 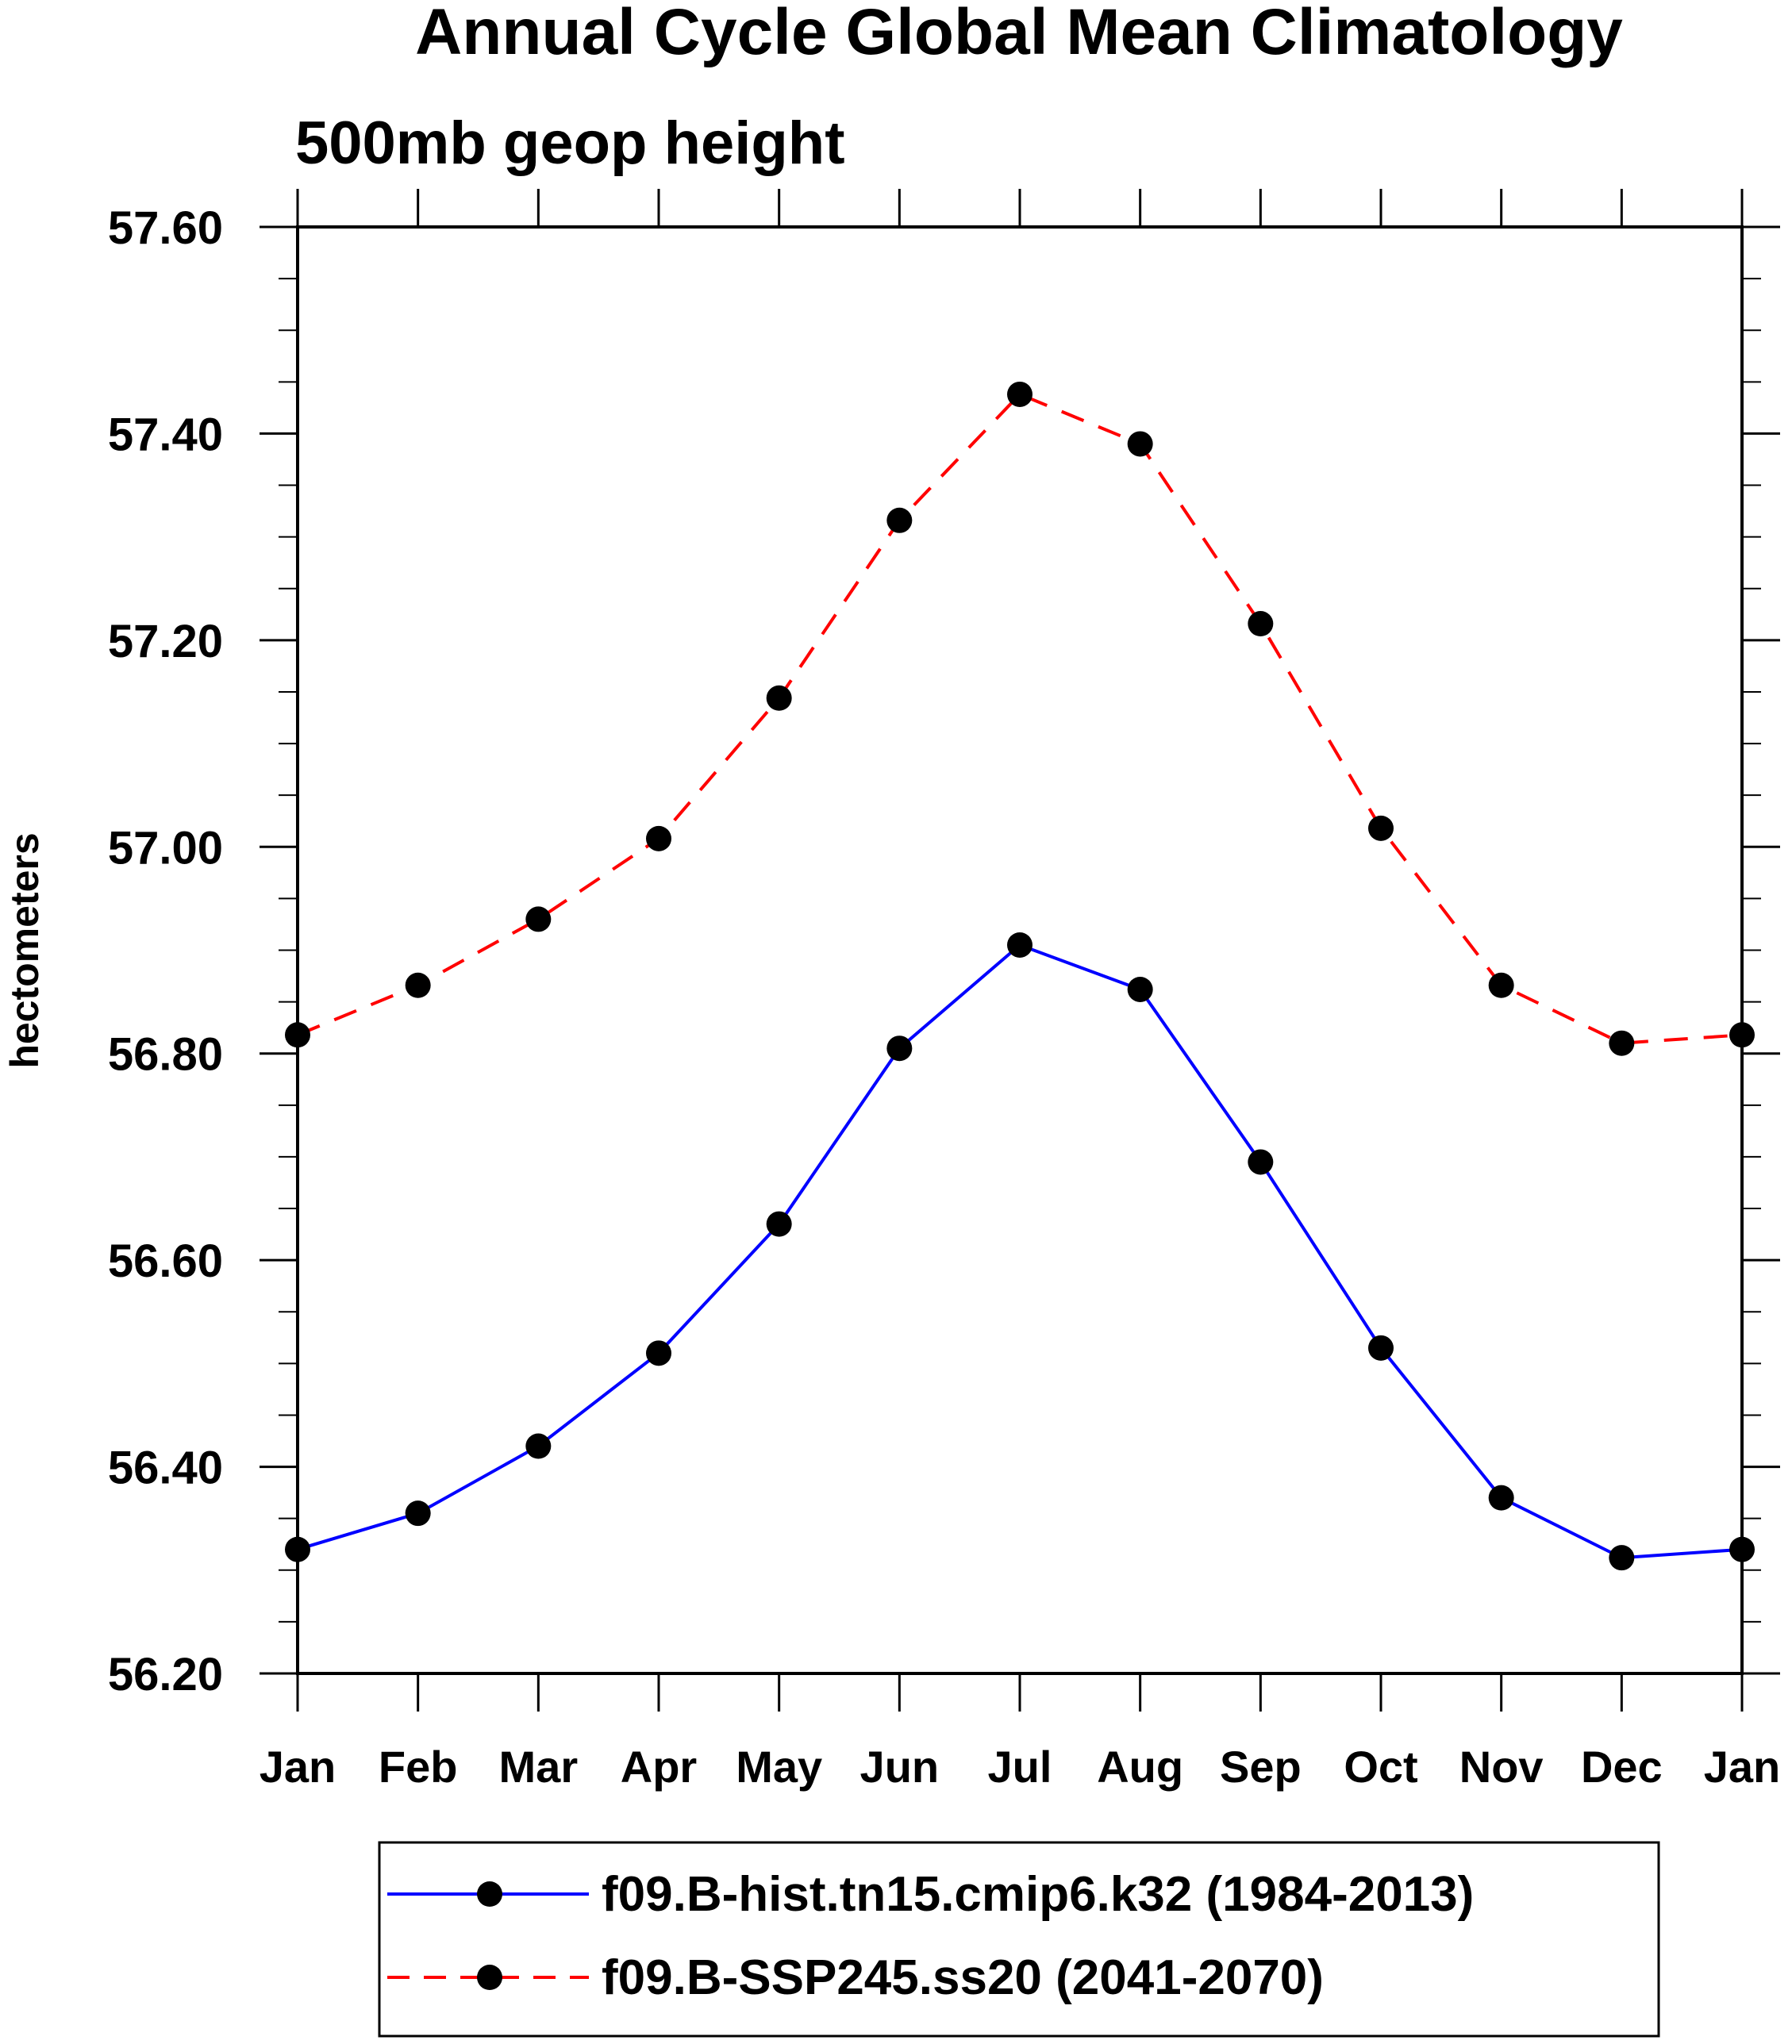 I want to click on x-tick-label: Dec, so click(x=1622, y=1767).